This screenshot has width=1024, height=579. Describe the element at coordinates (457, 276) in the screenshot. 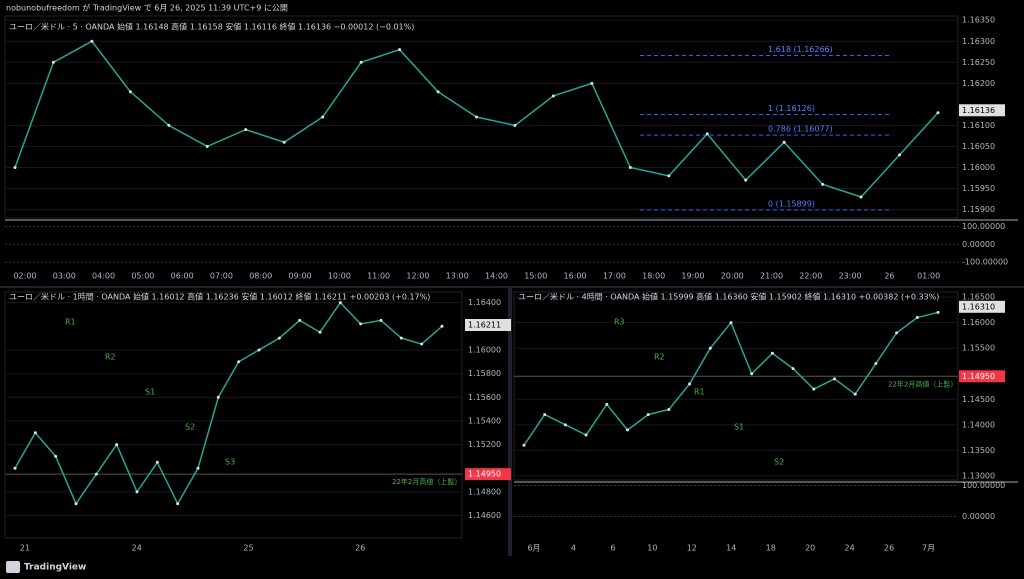

I see `x-tick-label: 13:00` at that location.